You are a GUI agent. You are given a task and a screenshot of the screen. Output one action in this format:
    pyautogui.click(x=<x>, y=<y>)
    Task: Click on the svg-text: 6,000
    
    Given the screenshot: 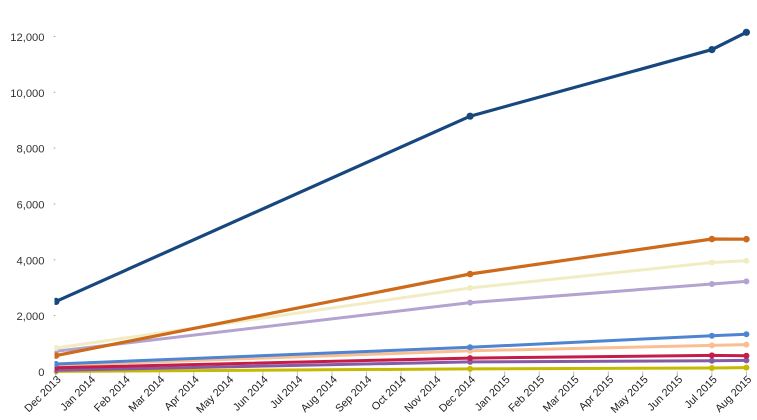 What is the action you would take?
    pyautogui.click(x=31, y=206)
    